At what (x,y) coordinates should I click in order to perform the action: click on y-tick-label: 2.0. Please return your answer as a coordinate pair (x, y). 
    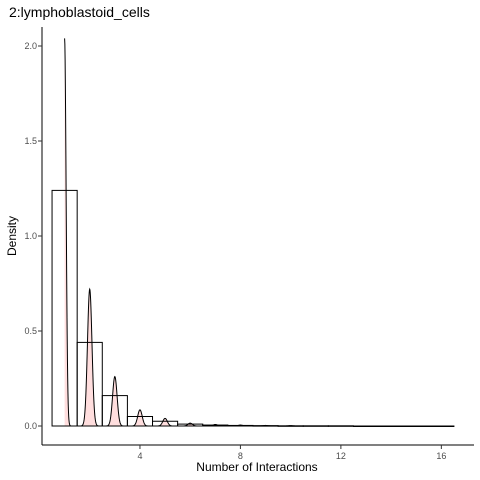
    Looking at the image, I should click on (30, 46).